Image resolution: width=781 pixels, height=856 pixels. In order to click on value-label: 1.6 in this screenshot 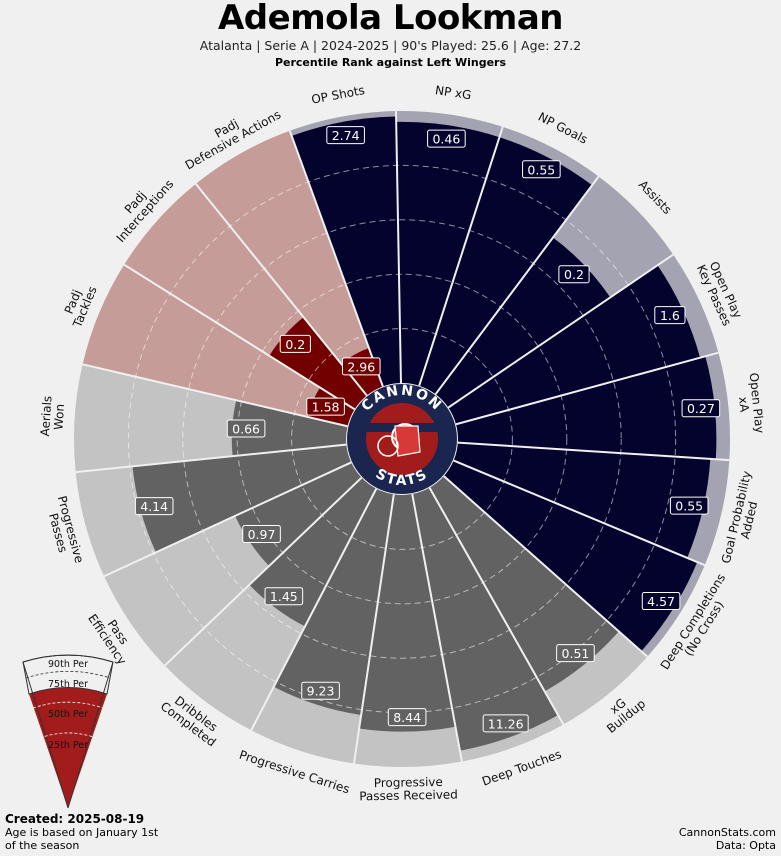, I will do `click(670, 315)`.